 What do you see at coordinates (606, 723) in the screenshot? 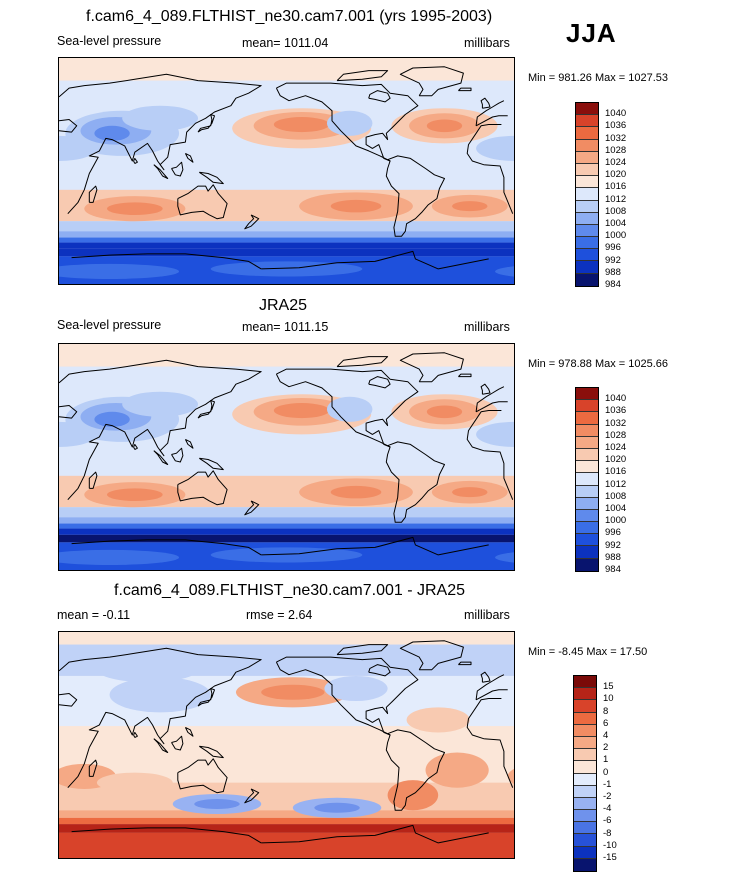
I see `colorbar-tick-label: 6` at bounding box center [606, 723].